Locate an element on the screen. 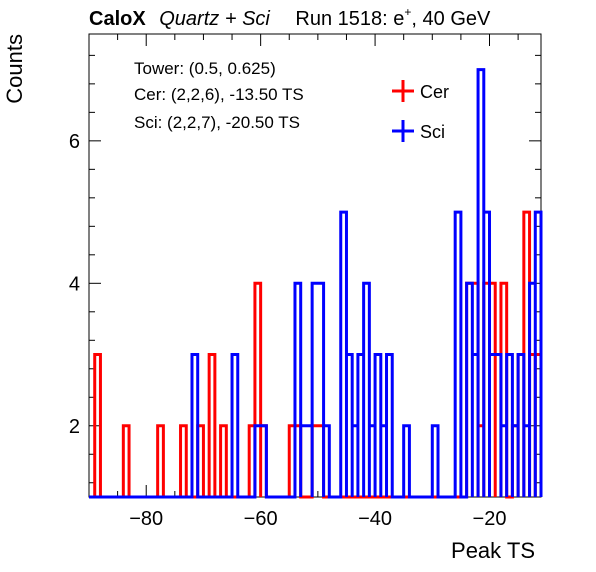 This screenshot has height=572, width=596. y-axis-label: Counts is located at coordinates (14, 69).